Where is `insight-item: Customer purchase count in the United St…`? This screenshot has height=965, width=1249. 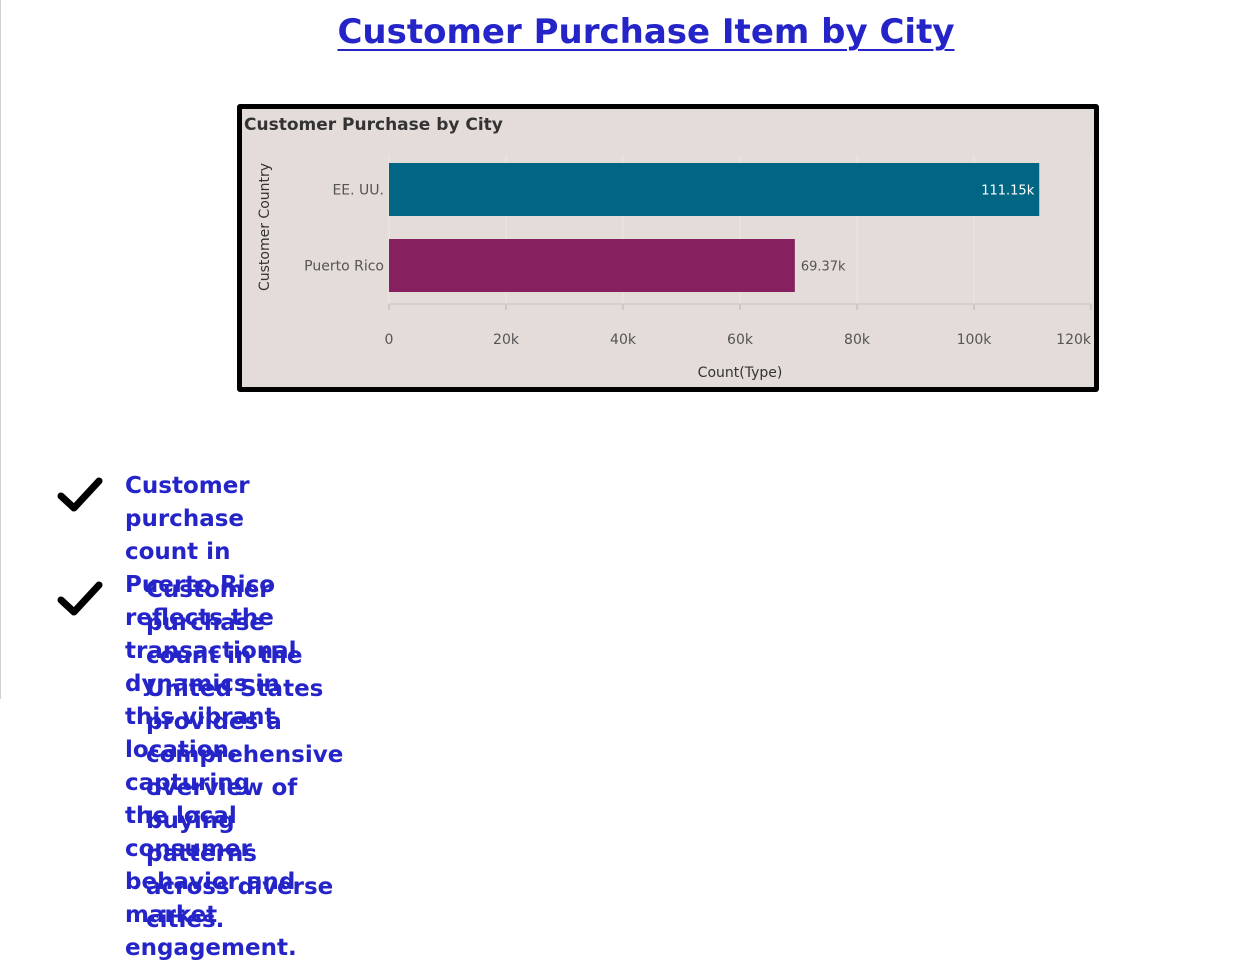 insight-item: Customer purchase count in the United St… is located at coordinates (244, 755).